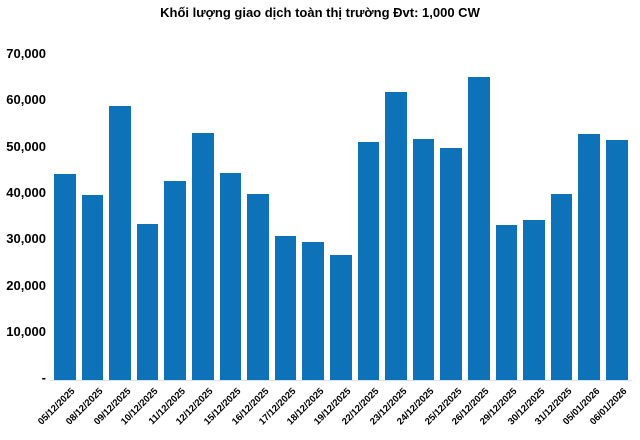 The height and width of the screenshot is (440, 640). What do you see at coordinates (26, 239) in the screenshot?
I see `y-axis-tick-label: 30,000` at bounding box center [26, 239].